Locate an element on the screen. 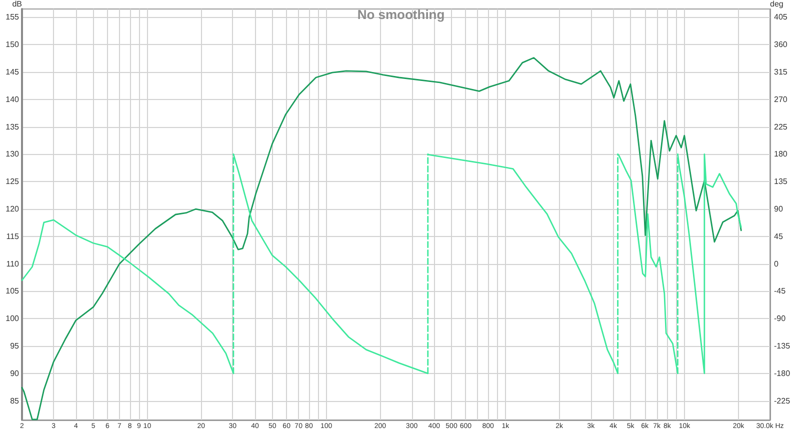  y-tick-label: 150 is located at coordinates (13, 45).